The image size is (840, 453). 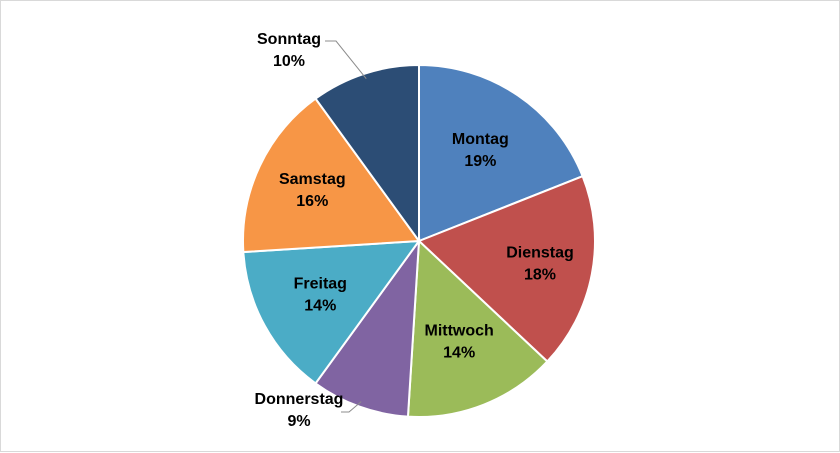 What do you see at coordinates (459, 331) in the screenshot?
I see `slice-name-mittwoch: Mittwoch` at bounding box center [459, 331].